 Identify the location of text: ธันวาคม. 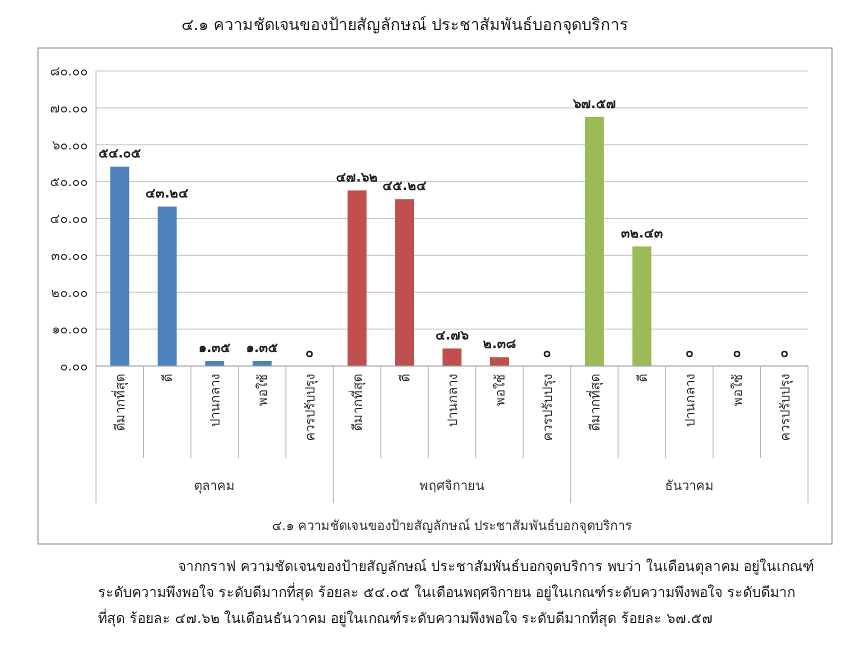
(689, 486).